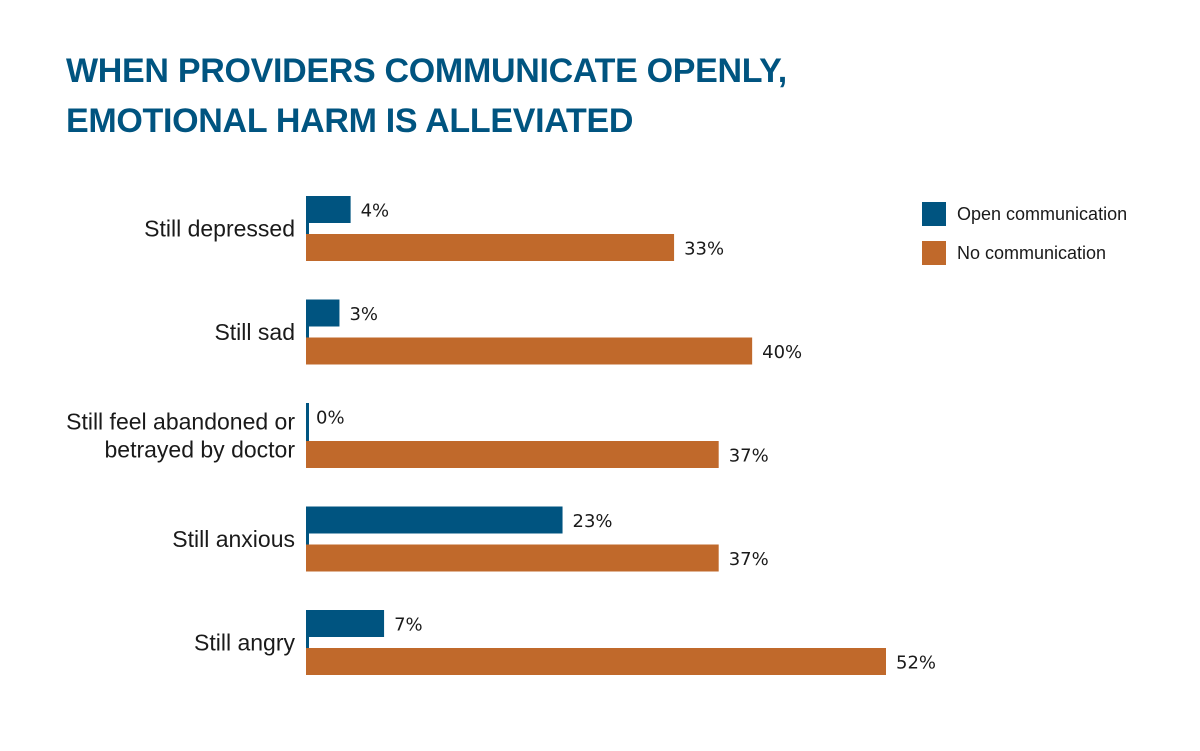 Image resolution: width=1200 pixels, height=751 pixels. What do you see at coordinates (426, 71) in the screenshot?
I see `chart-title-line-1: WHEN PROVIDERS COMMUNICATE OPENLY,` at bounding box center [426, 71].